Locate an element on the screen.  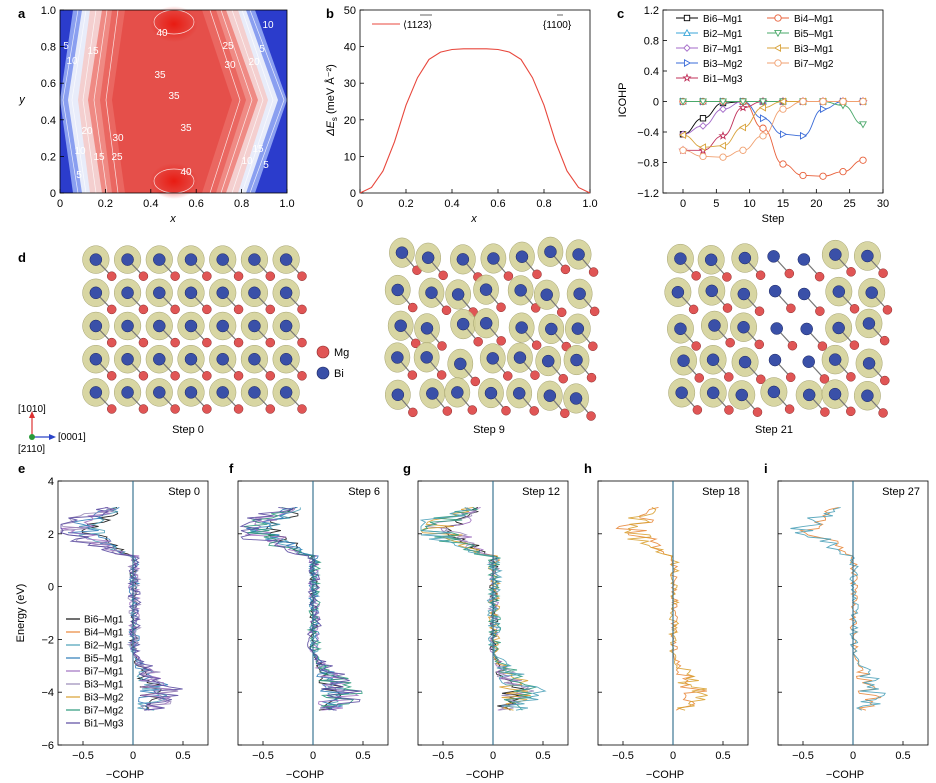
contour-label: 20 is located at coordinates (254, 62).